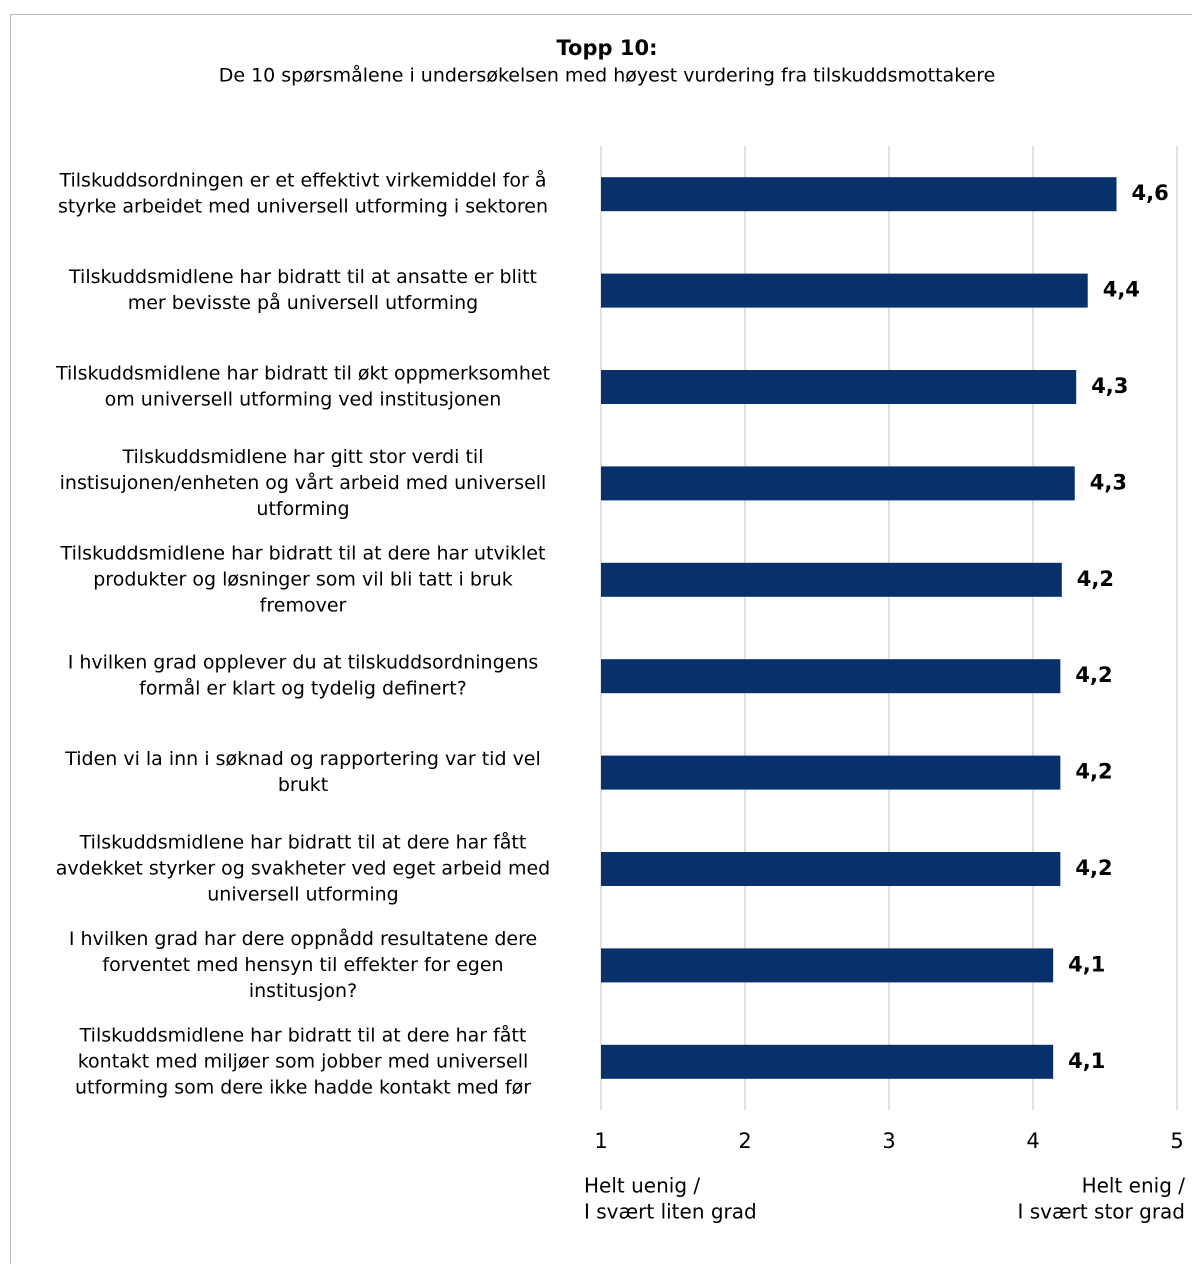 This screenshot has height=1264, width=1192. I want to click on category-label-line: formål er klart og tydelig definert?, so click(303, 688).